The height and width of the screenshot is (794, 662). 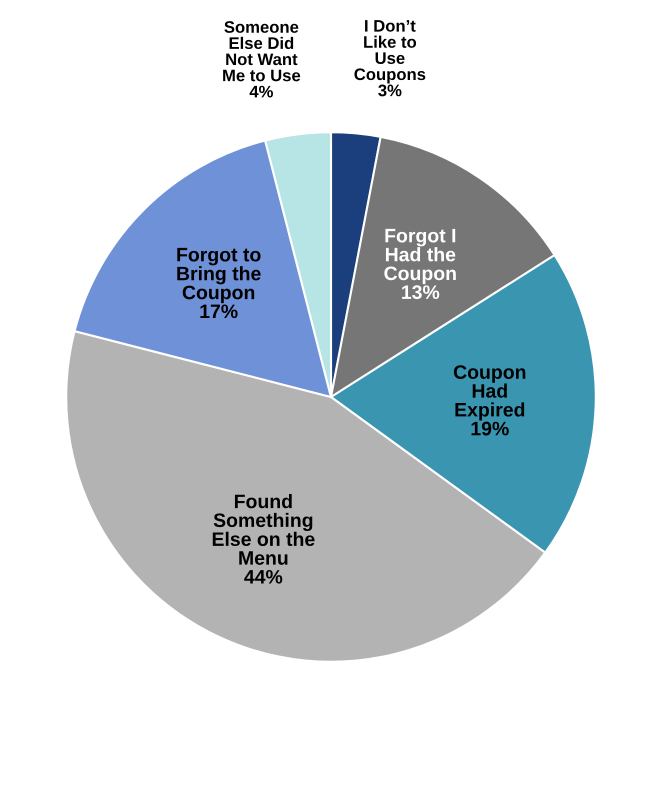 I want to click on data-label: 13%, so click(x=421, y=292).